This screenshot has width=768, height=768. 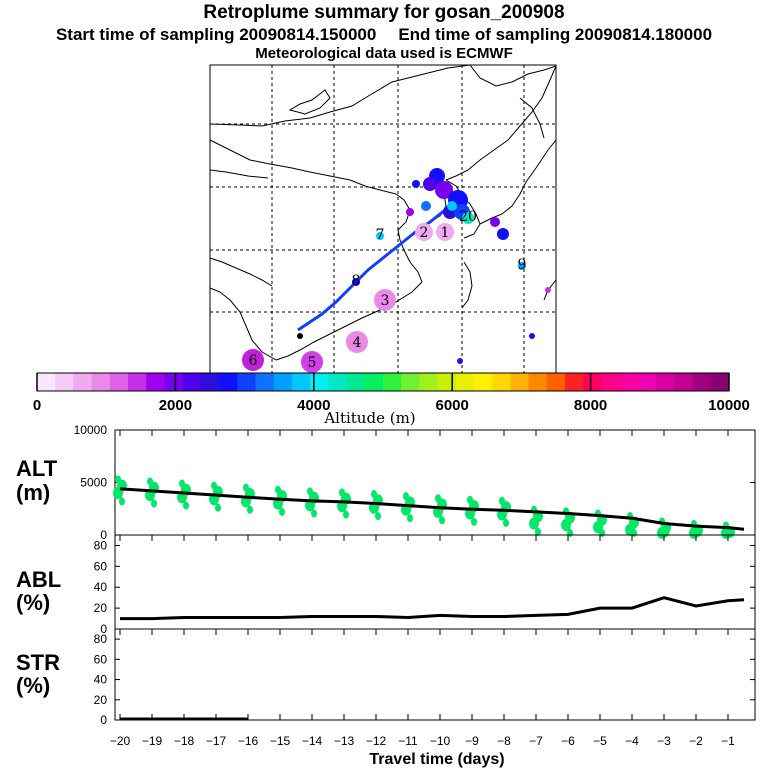 I want to click on x-tick-label: −5, so click(x=600, y=741).